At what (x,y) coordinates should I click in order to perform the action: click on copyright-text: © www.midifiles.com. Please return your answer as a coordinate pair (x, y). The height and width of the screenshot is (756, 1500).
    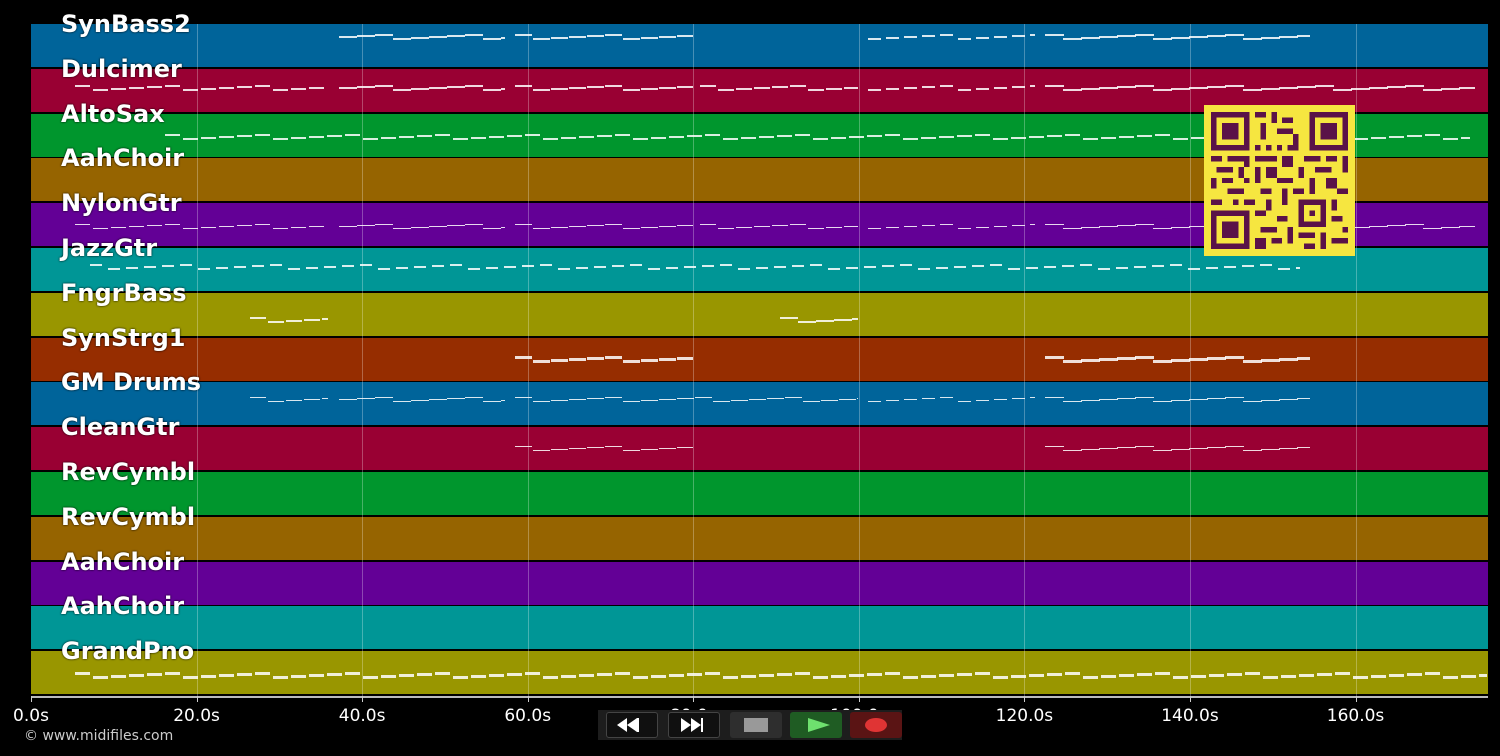
    Looking at the image, I should click on (99, 736).